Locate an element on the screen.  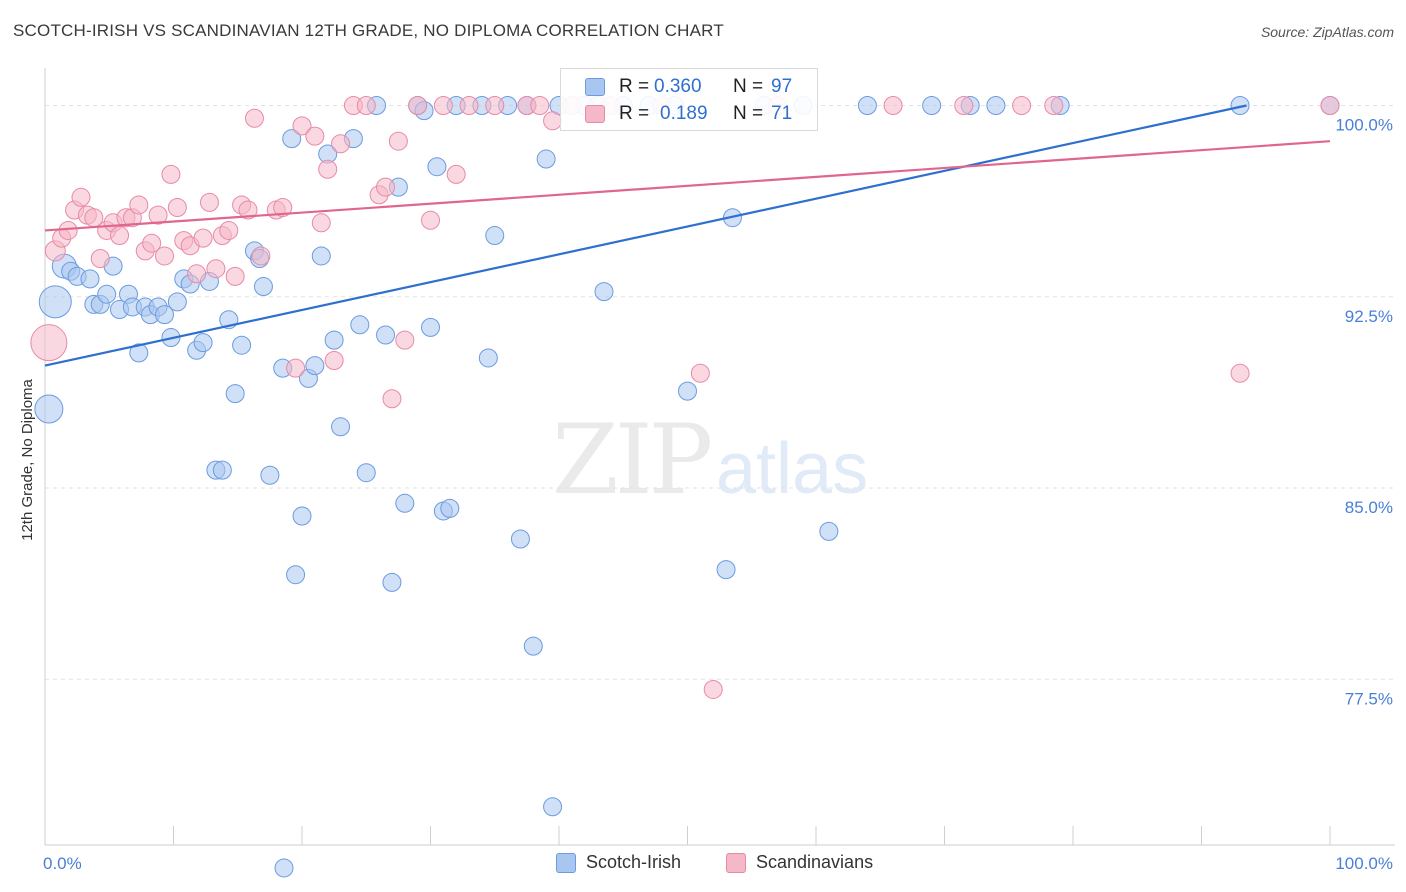
legend-r-value: 0.360 is located at coordinates (678, 86).